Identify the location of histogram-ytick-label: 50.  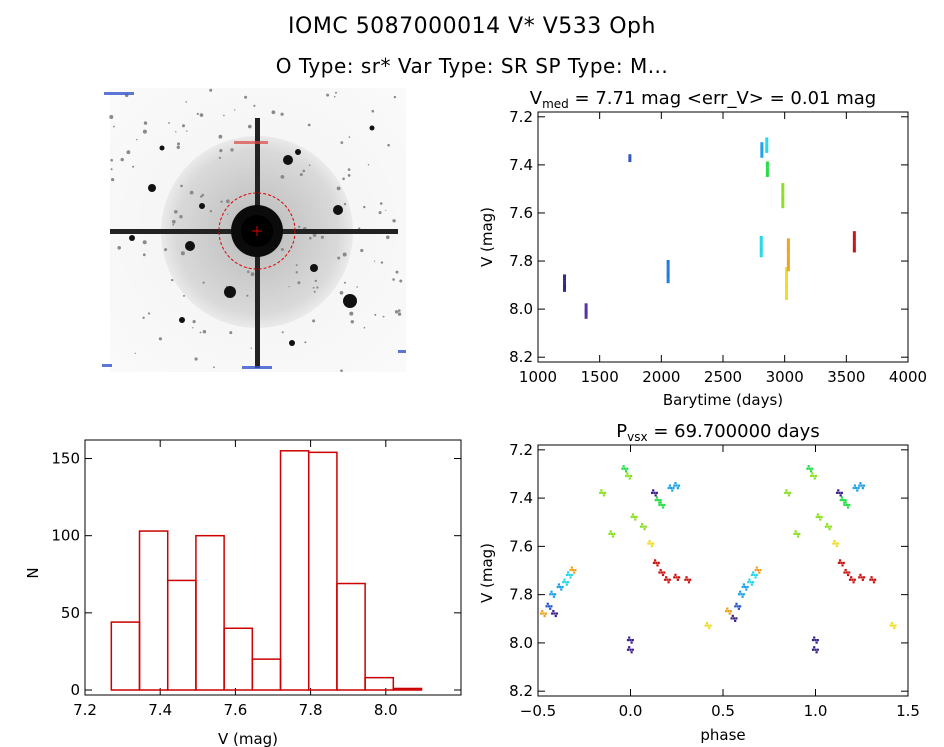
(70, 613).